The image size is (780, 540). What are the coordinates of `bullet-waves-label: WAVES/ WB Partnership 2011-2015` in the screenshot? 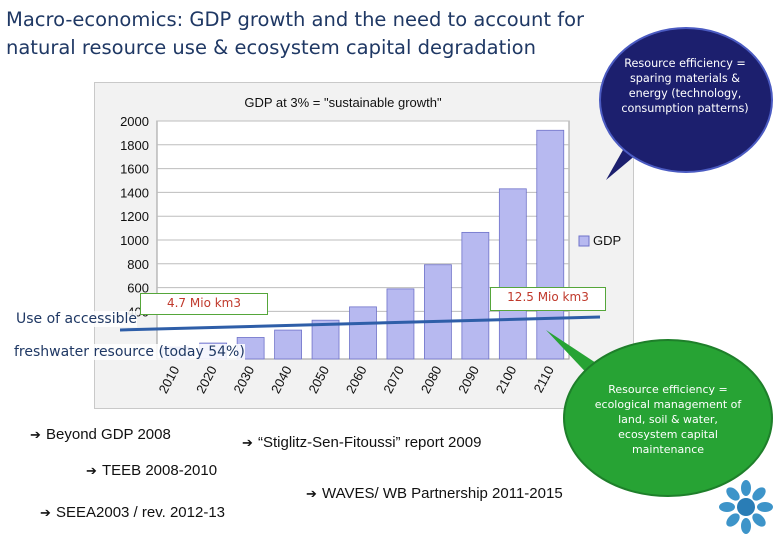 It's located at (442, 493).